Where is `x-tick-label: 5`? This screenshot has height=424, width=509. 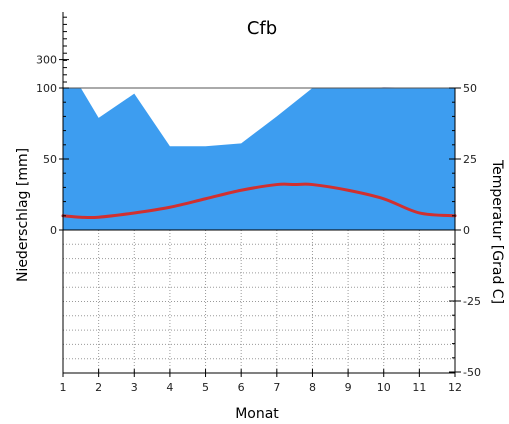
x-tick-label: 5 is located at coordinates (205, 387).